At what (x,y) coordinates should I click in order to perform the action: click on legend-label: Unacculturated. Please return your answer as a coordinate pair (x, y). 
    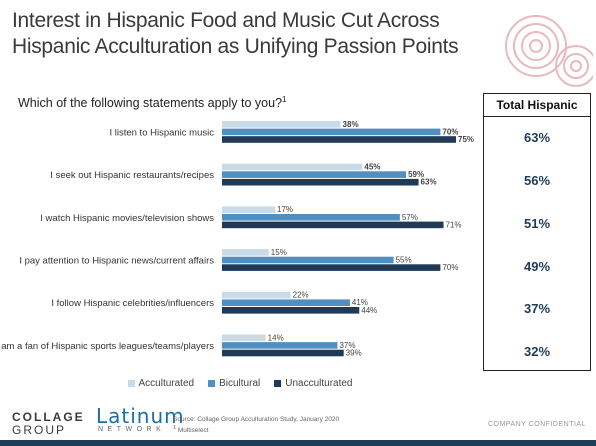
    Looking at the image, I should click on (319, 383).